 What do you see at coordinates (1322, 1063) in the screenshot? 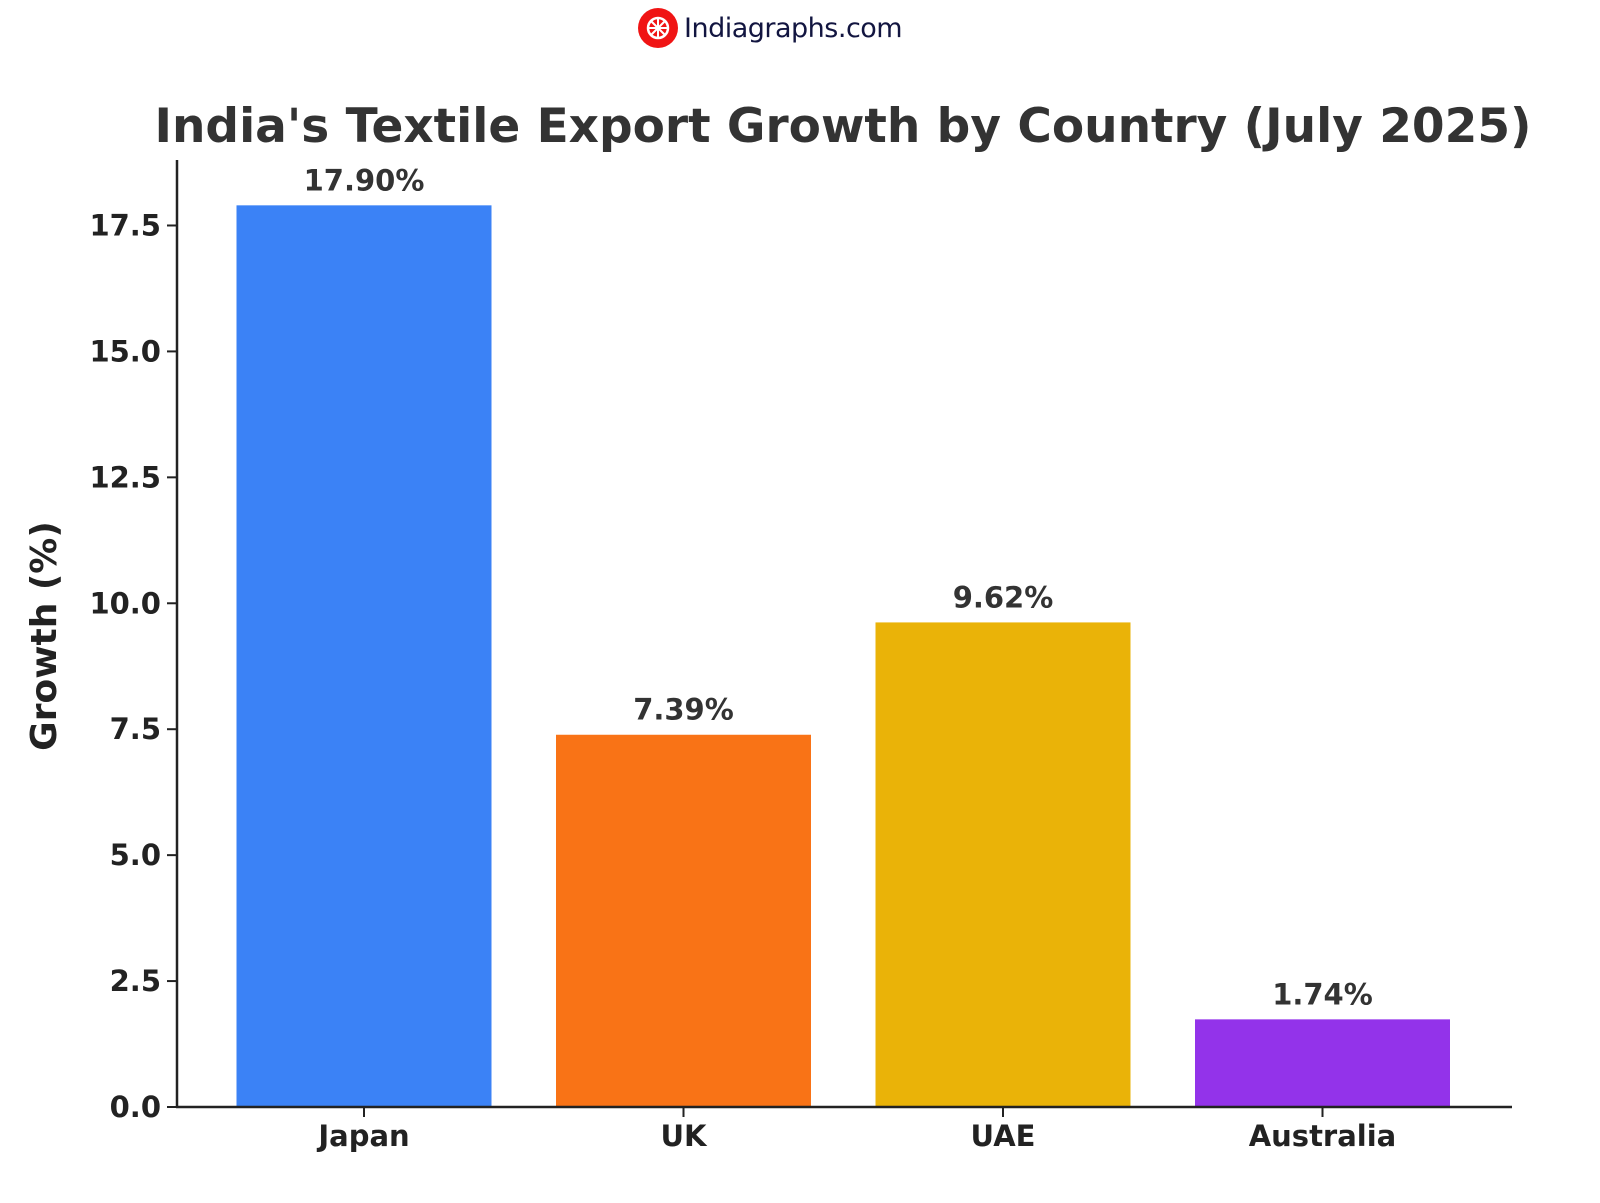
I see `bar-australia` at bounding box center [1322, 1063].